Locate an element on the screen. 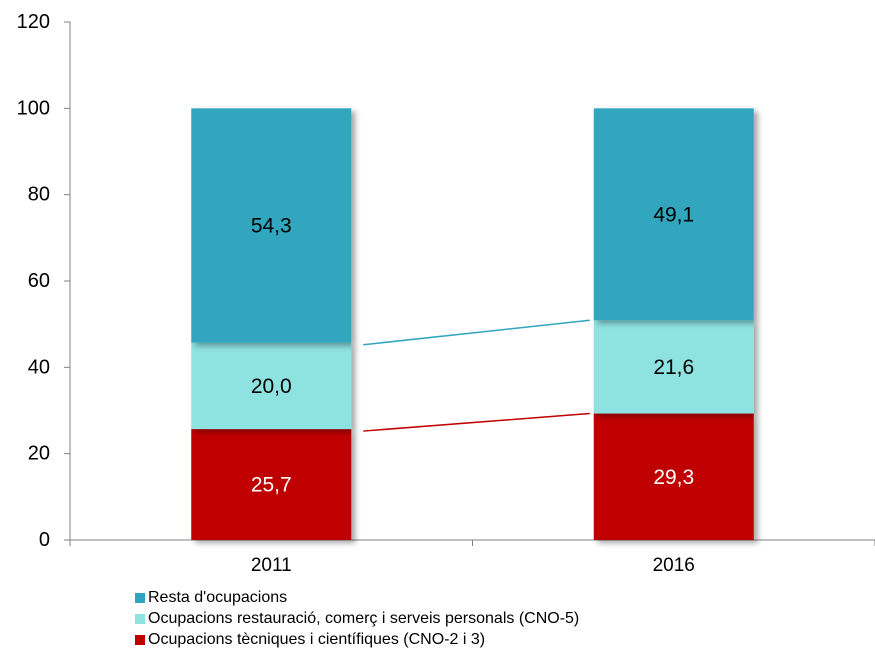  legend-swatch-cno23 is located at coordinates (140, 639).